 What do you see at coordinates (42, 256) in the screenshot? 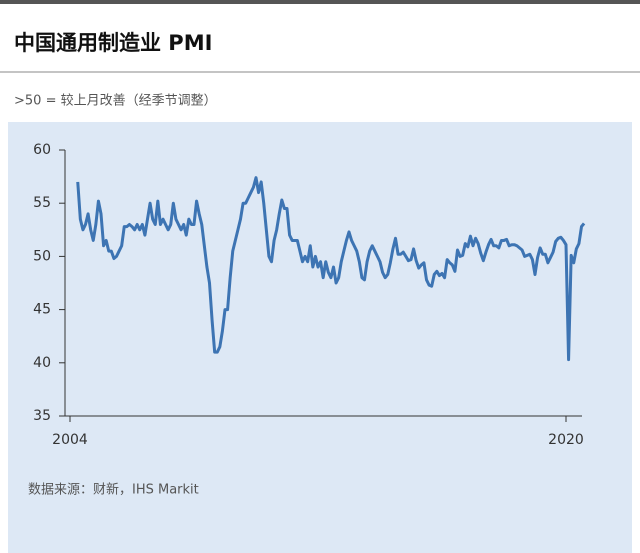
I see `y-tick-label: 50` at bounding box center [42, 256].